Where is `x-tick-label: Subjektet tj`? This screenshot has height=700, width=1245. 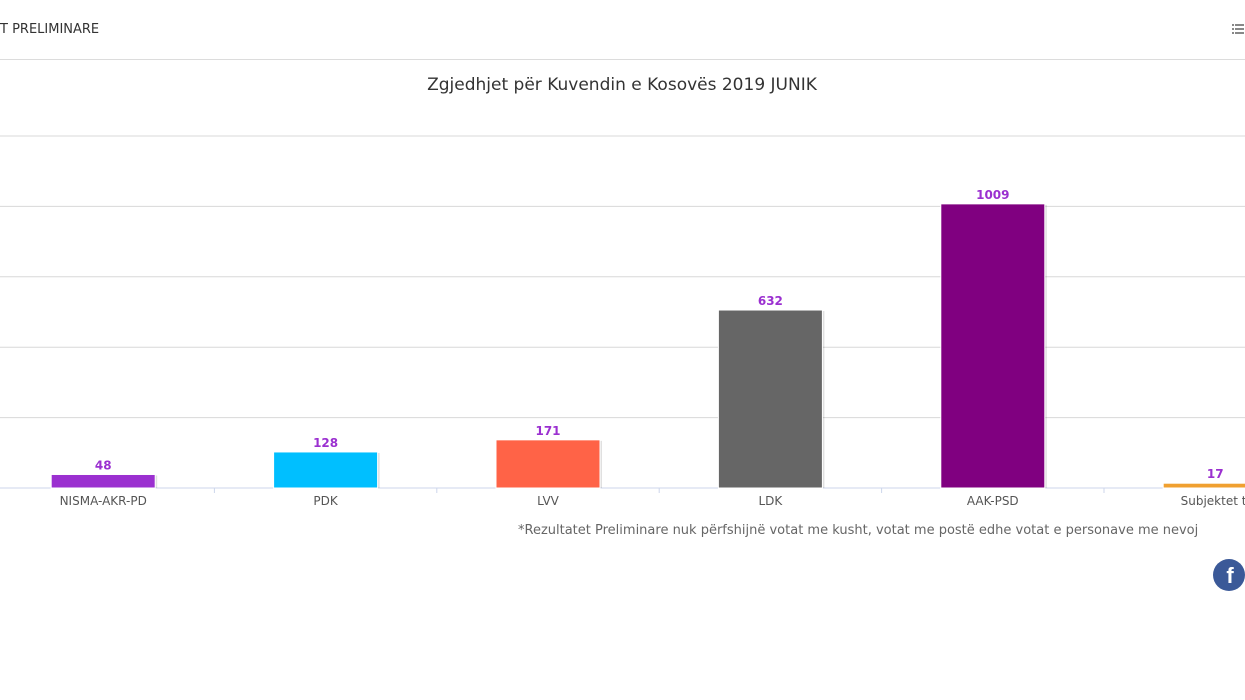 x-tick-label: Subjektet tj is located at coordinates (1213, 501).